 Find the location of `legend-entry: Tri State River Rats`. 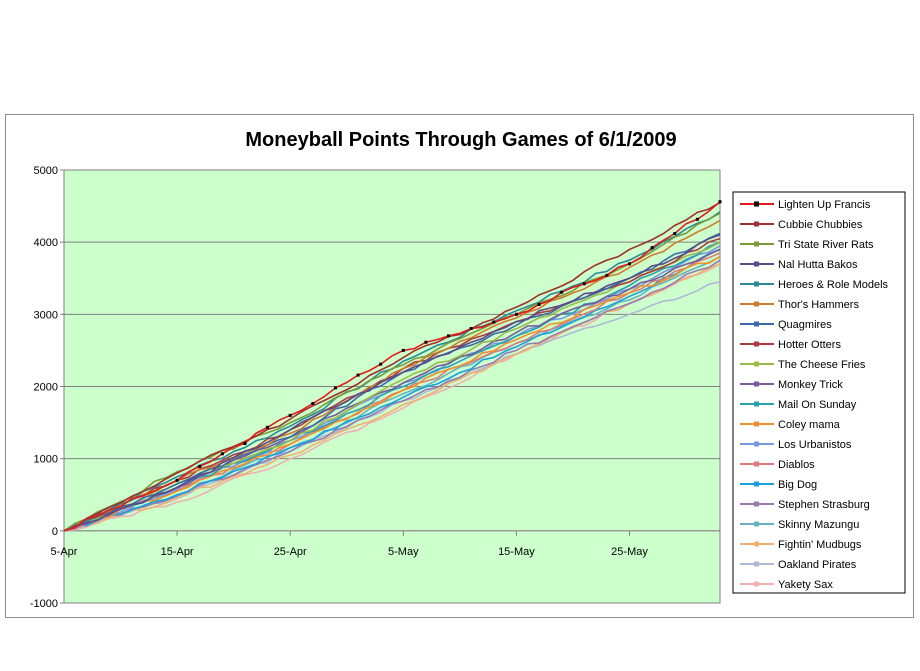

legend-entry: Tri State River Rats is located at coordinates (826, 245).